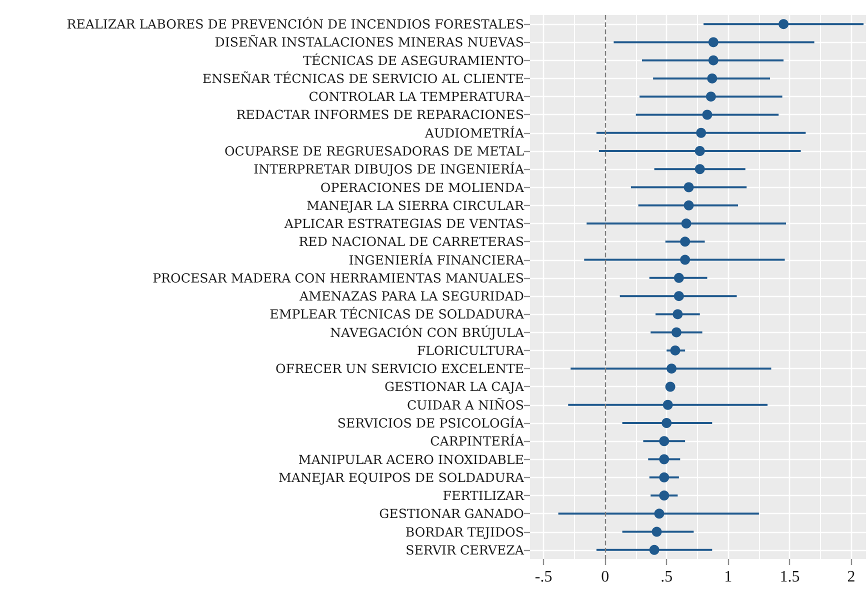 The image size is (867, 596). I want to click on y-tick-label: APLICAR ESTRATEGIAS DE VENTAS, so click(403, 224).